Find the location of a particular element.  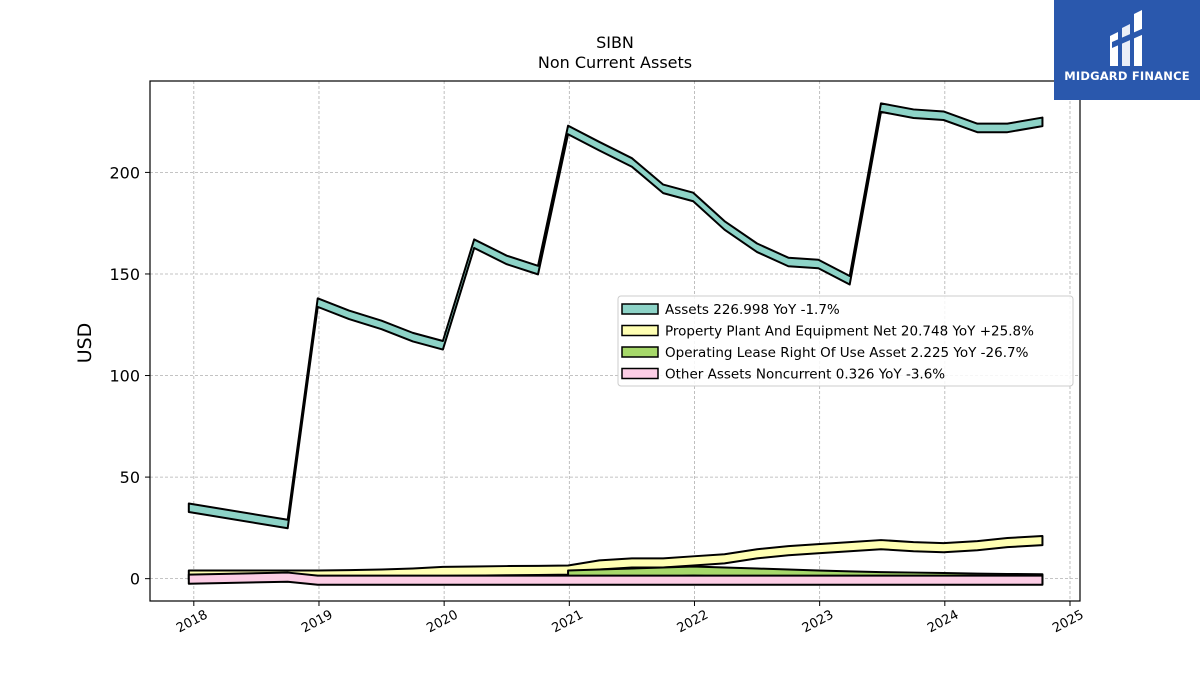

y-tick-label: 100 is located at coordinates (124, 376).